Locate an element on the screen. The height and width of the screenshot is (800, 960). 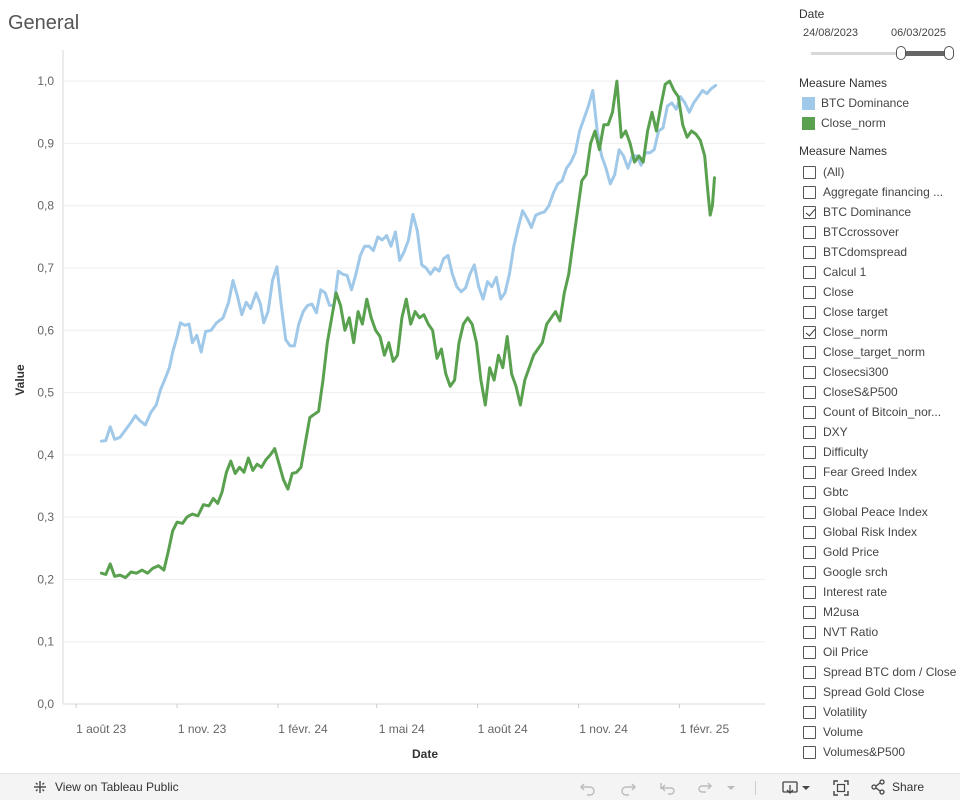
filter-item: Volume is located at coordinates (881, 732).